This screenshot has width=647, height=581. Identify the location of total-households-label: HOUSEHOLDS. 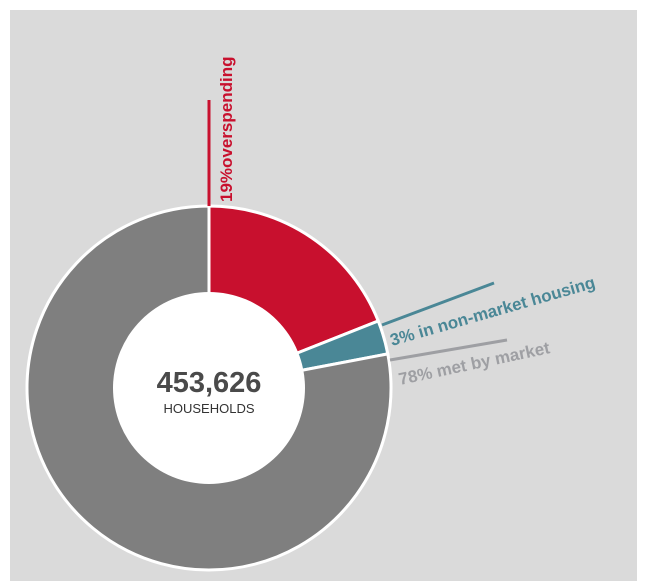
(208, 408).